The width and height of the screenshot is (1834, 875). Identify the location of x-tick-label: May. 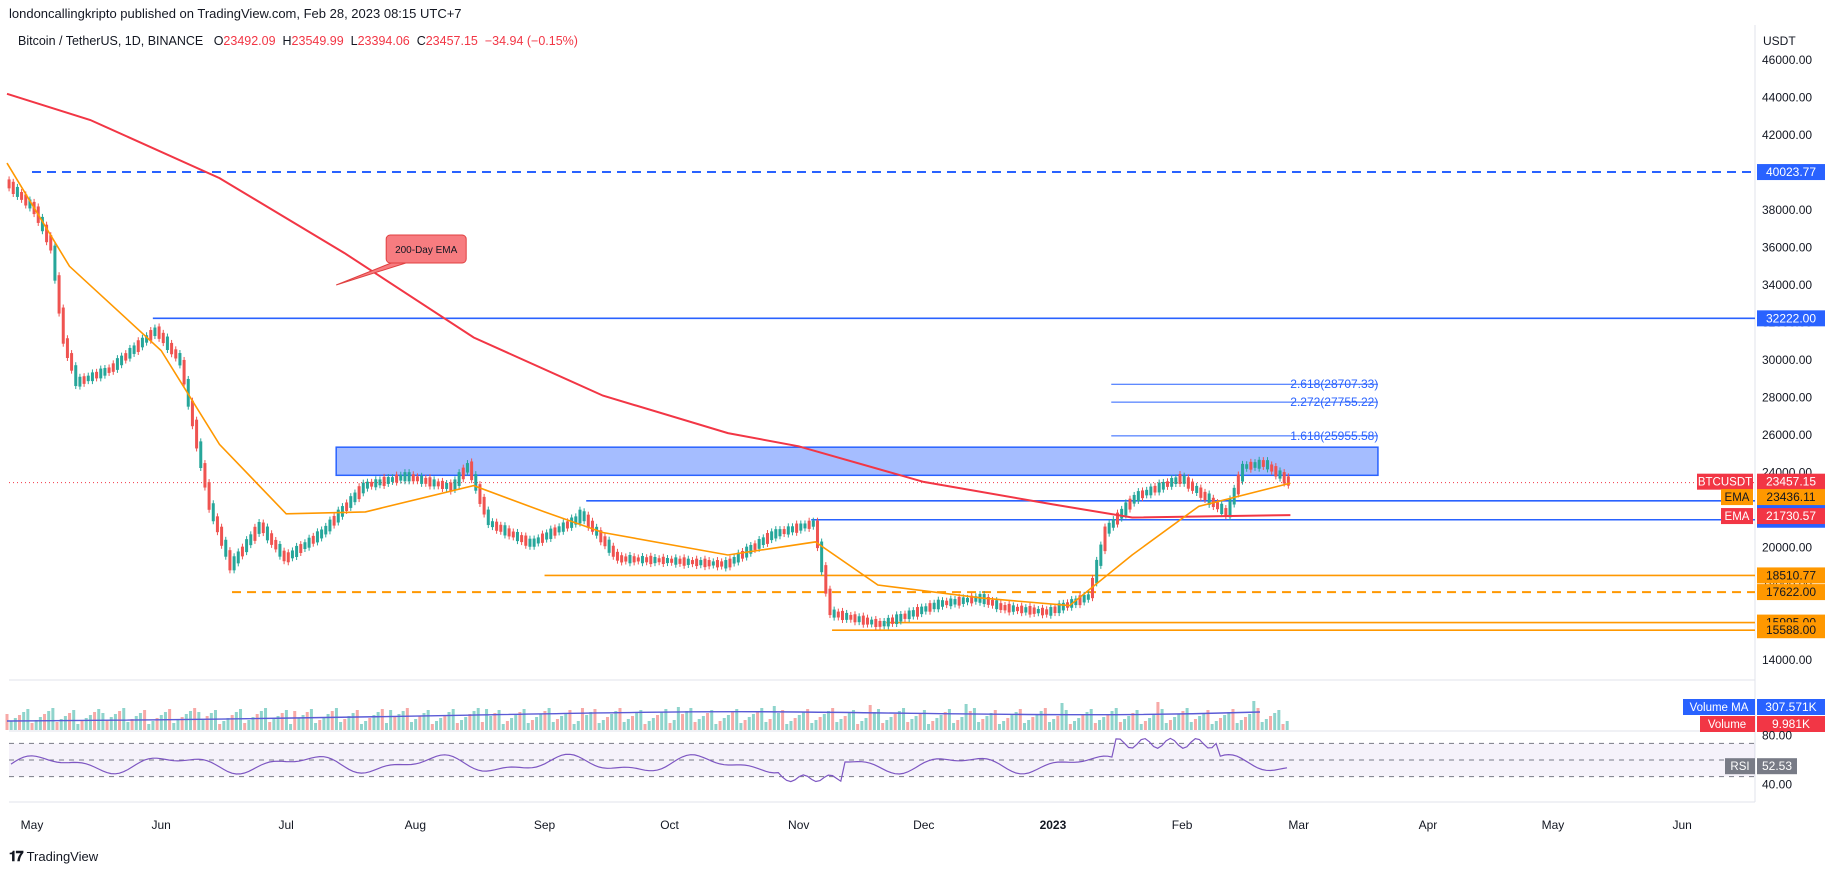
(1553, 825).